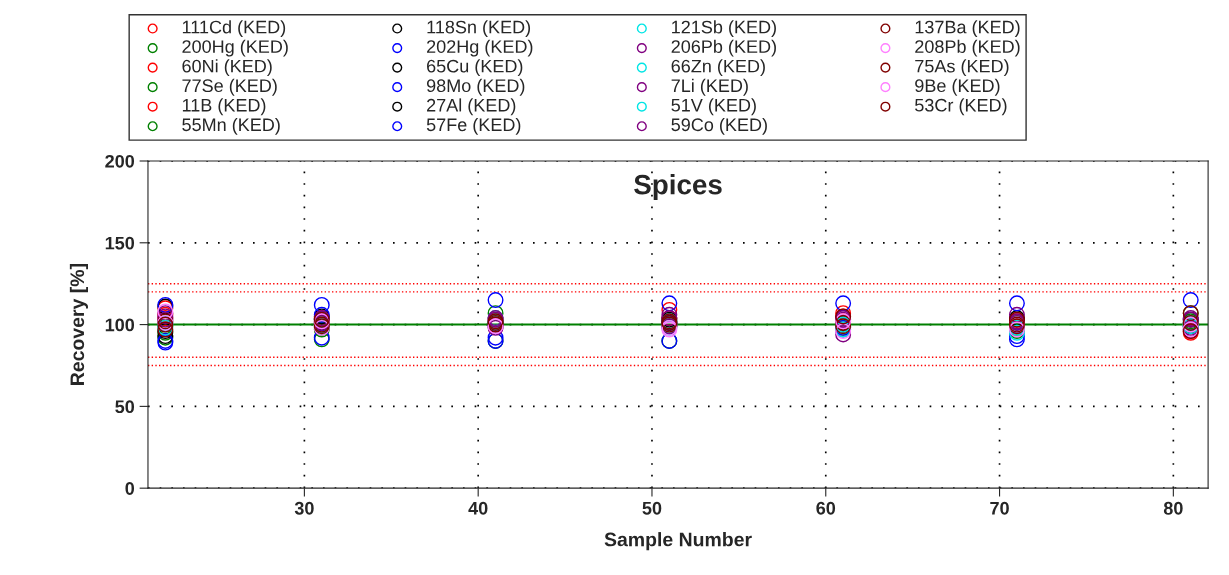 The height and width of the screenshot is (575, 1229). Describe the element at coordinates (718, 68) in the screenshot. I see `legend-label: 66Zn (KED)` at that location.